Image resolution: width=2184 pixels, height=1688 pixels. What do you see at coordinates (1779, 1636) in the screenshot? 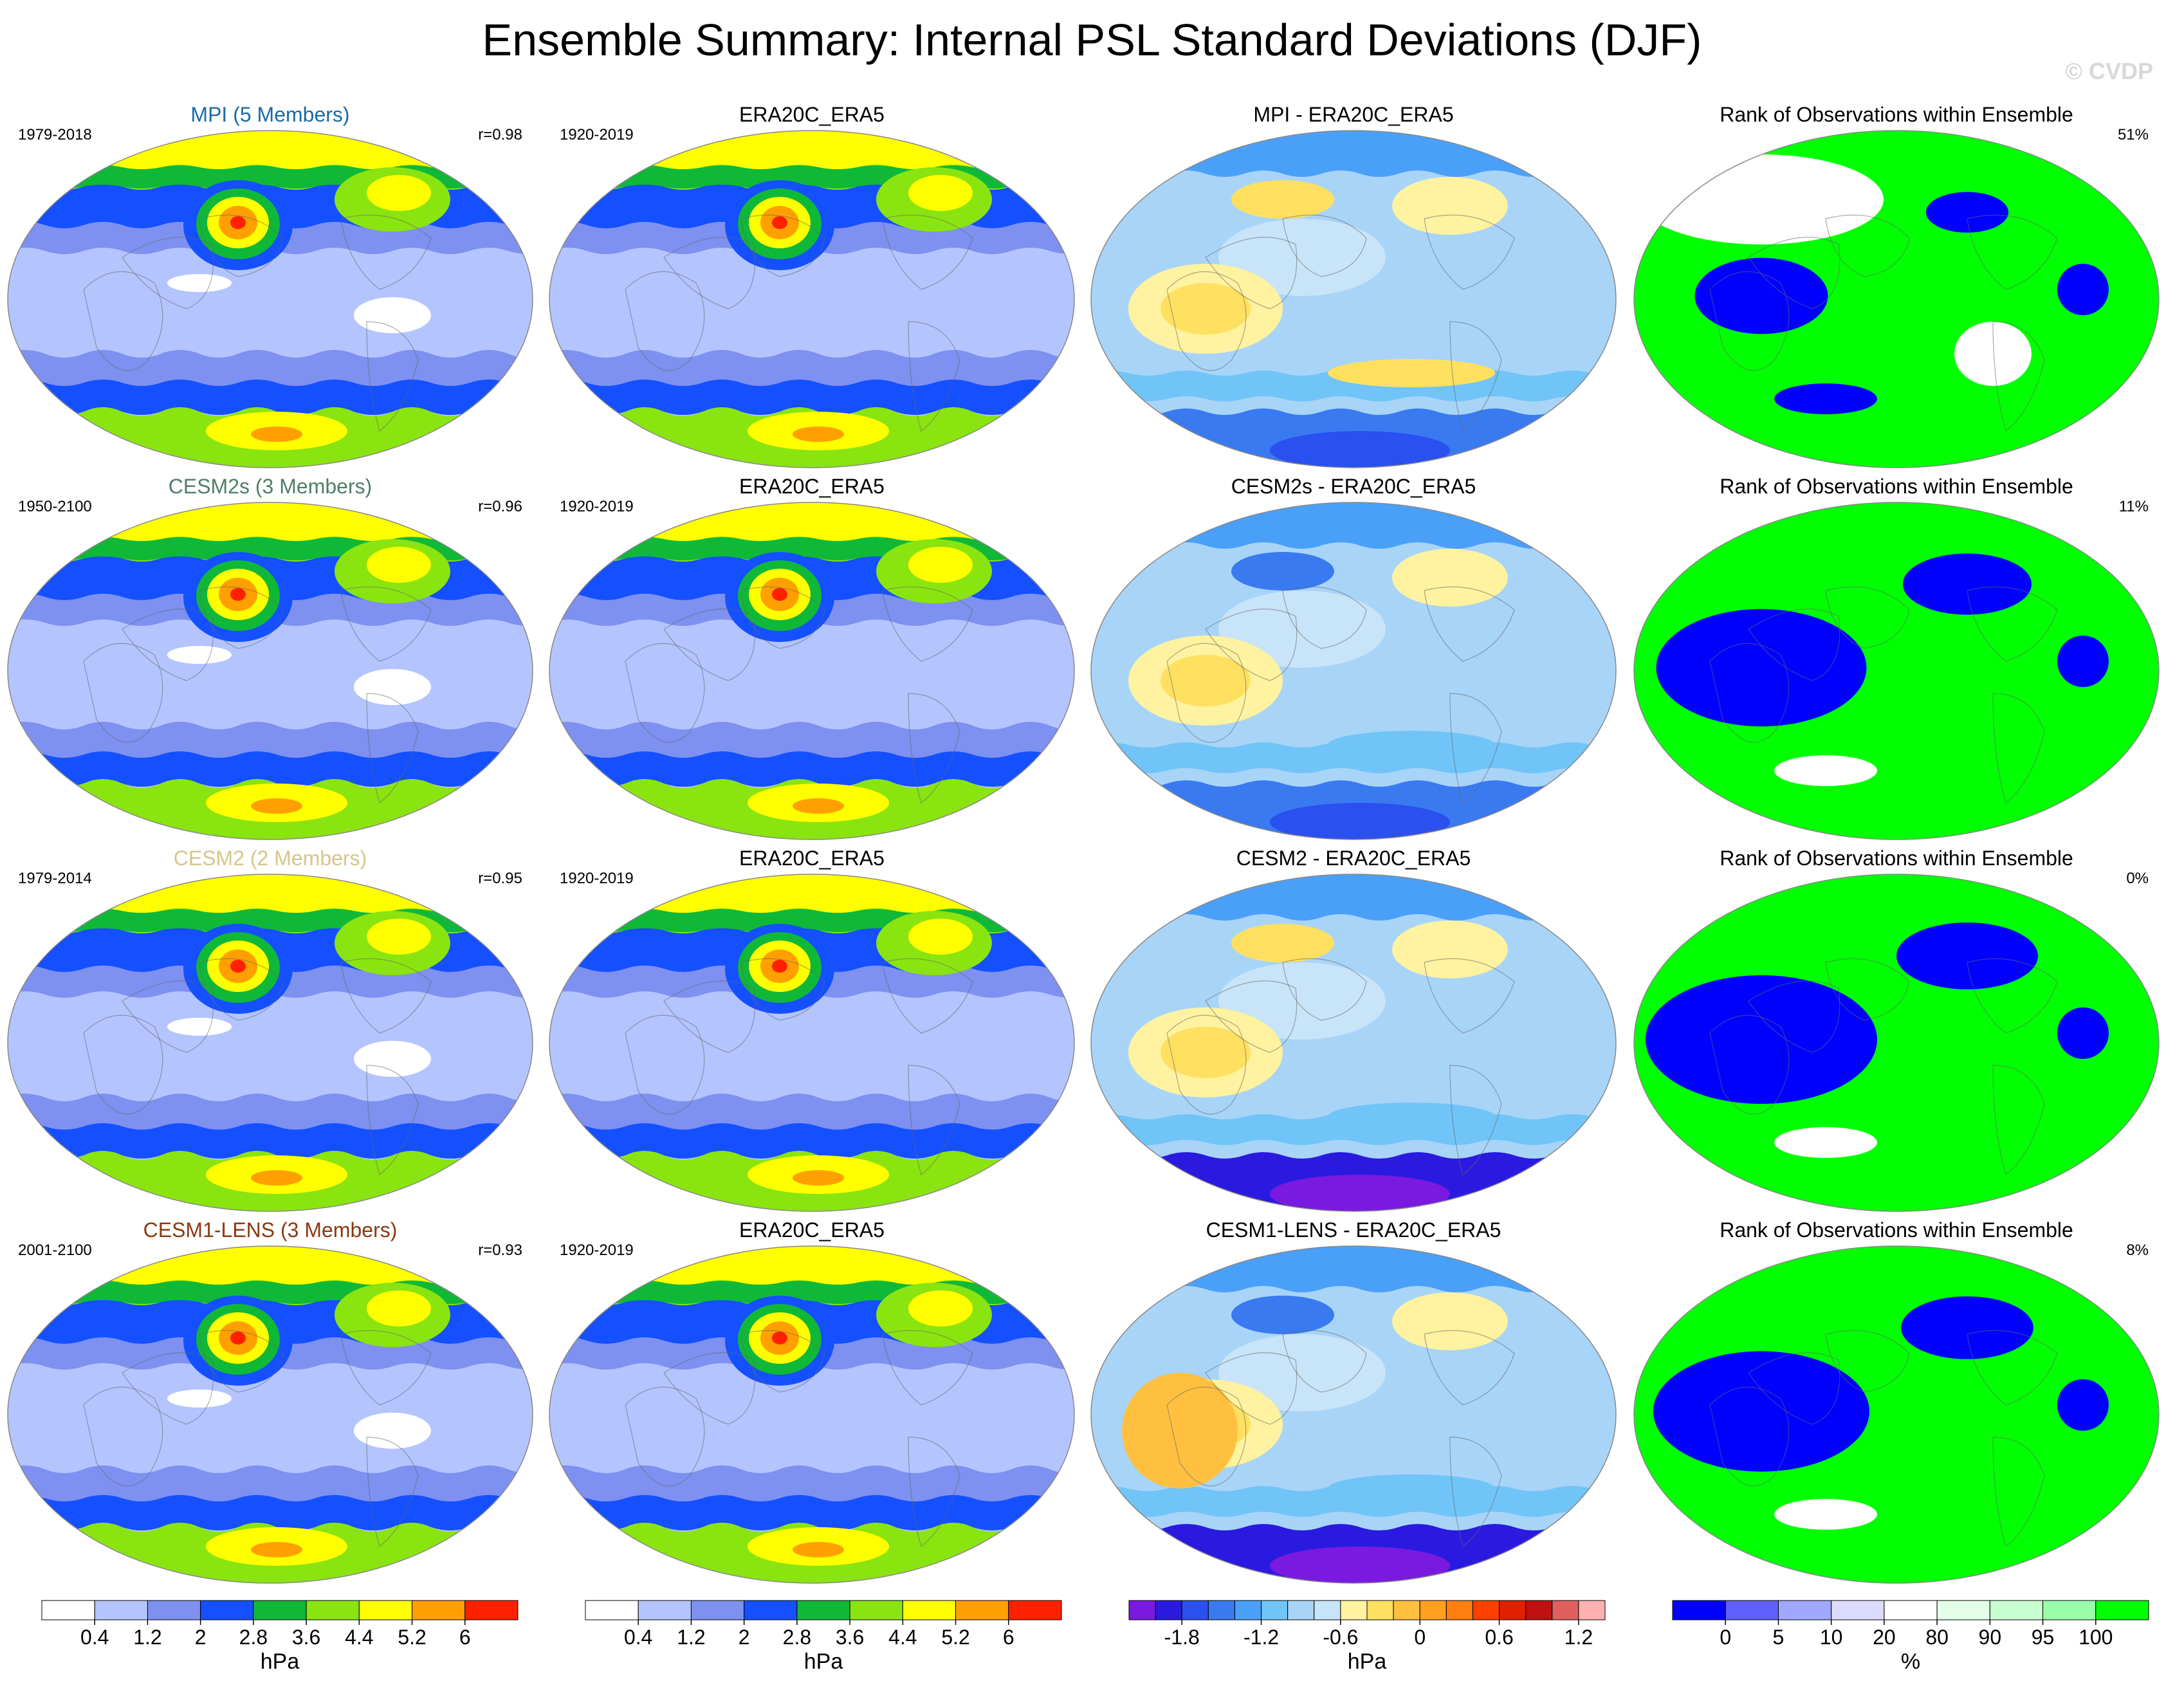
I see `colorbar-tick-label: 5` at bounding box center [1779, 1636].